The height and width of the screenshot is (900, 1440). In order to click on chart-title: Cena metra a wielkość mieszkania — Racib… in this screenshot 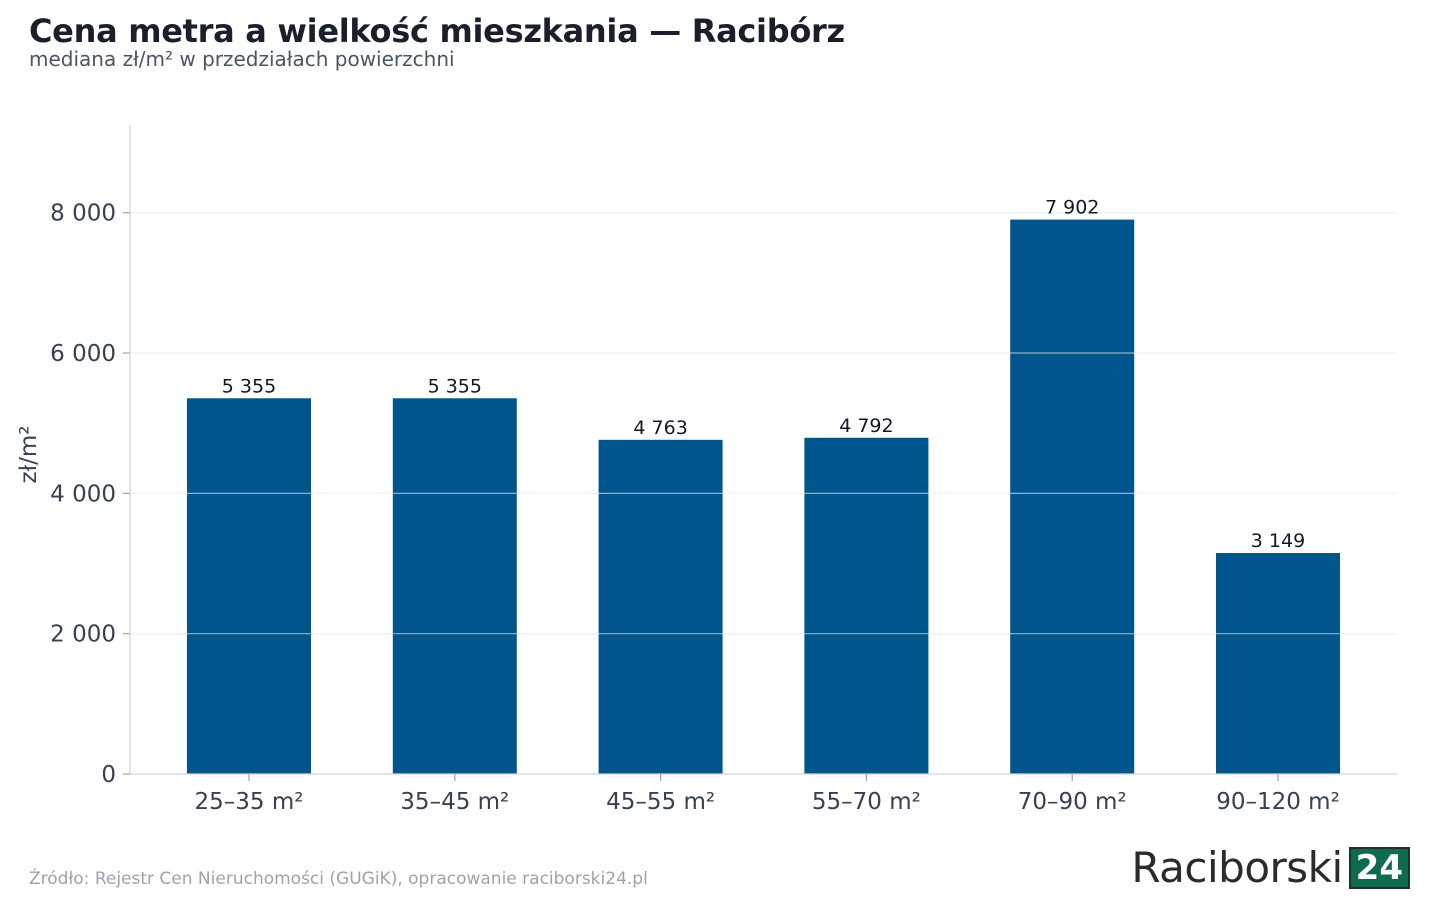, I will do `click(437, 31)`.